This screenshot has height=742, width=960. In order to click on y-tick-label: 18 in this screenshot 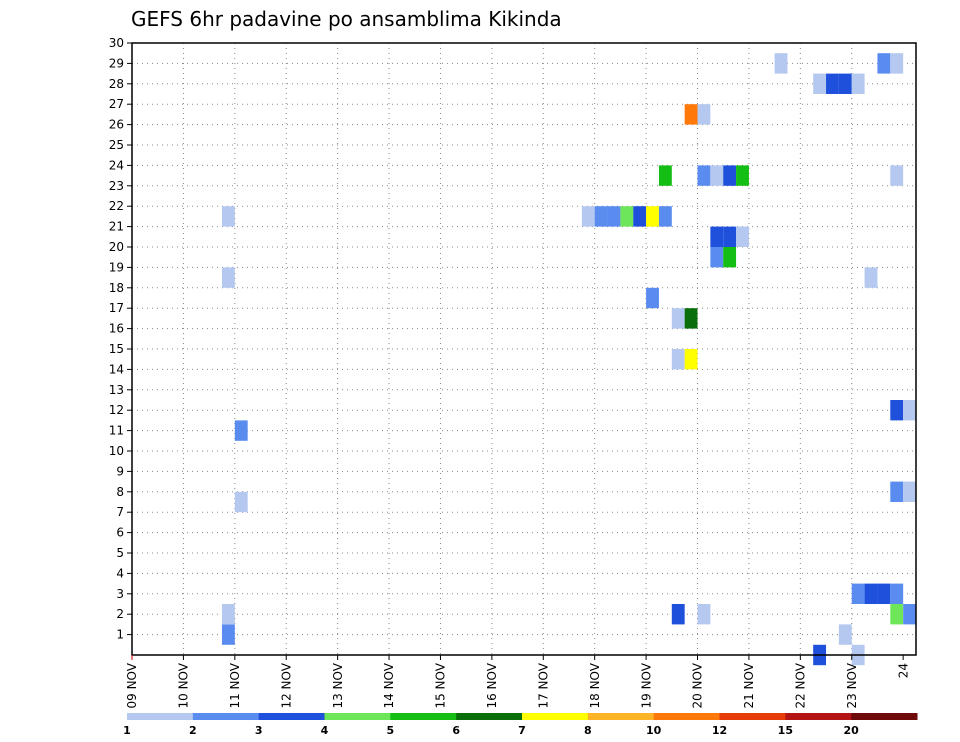, I will do `click(116, 288)`.